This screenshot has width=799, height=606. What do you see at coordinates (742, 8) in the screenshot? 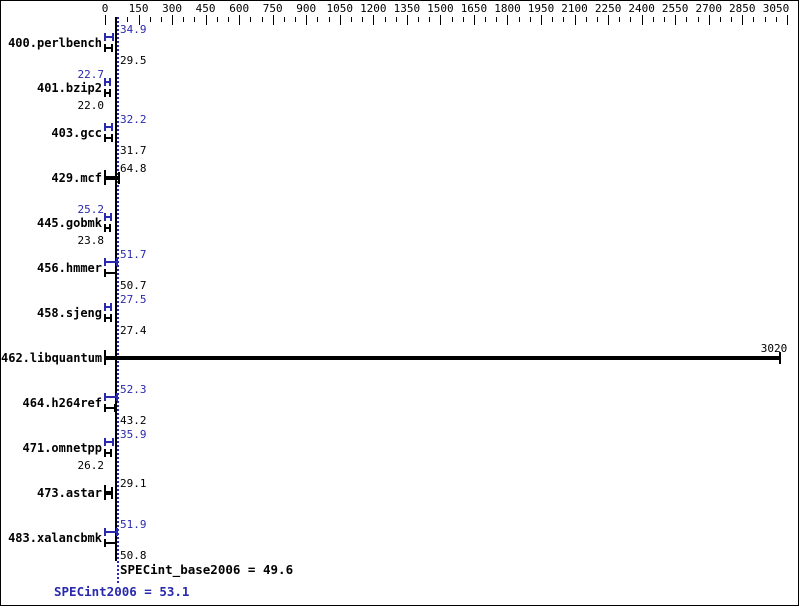
I see `axis-tick-label: 2850` at bounding box center [742, 8].